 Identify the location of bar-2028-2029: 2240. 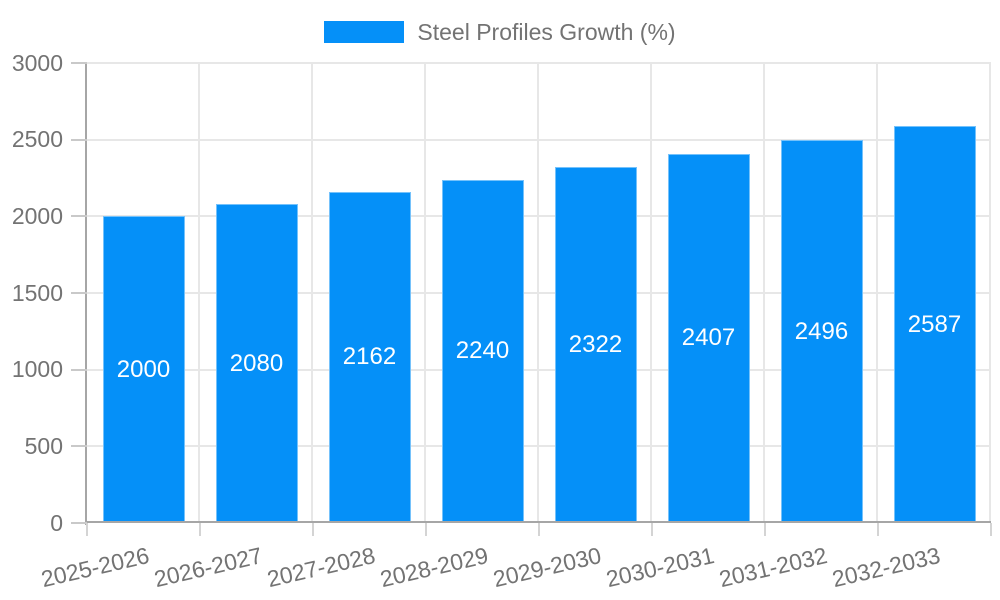
(482, 351).